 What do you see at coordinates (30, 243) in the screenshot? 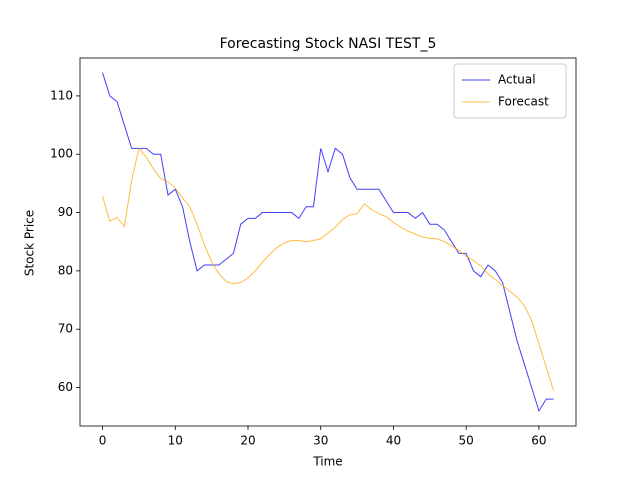
I see `y-axis-label: Stock Price` at bounding box center [30, 243].